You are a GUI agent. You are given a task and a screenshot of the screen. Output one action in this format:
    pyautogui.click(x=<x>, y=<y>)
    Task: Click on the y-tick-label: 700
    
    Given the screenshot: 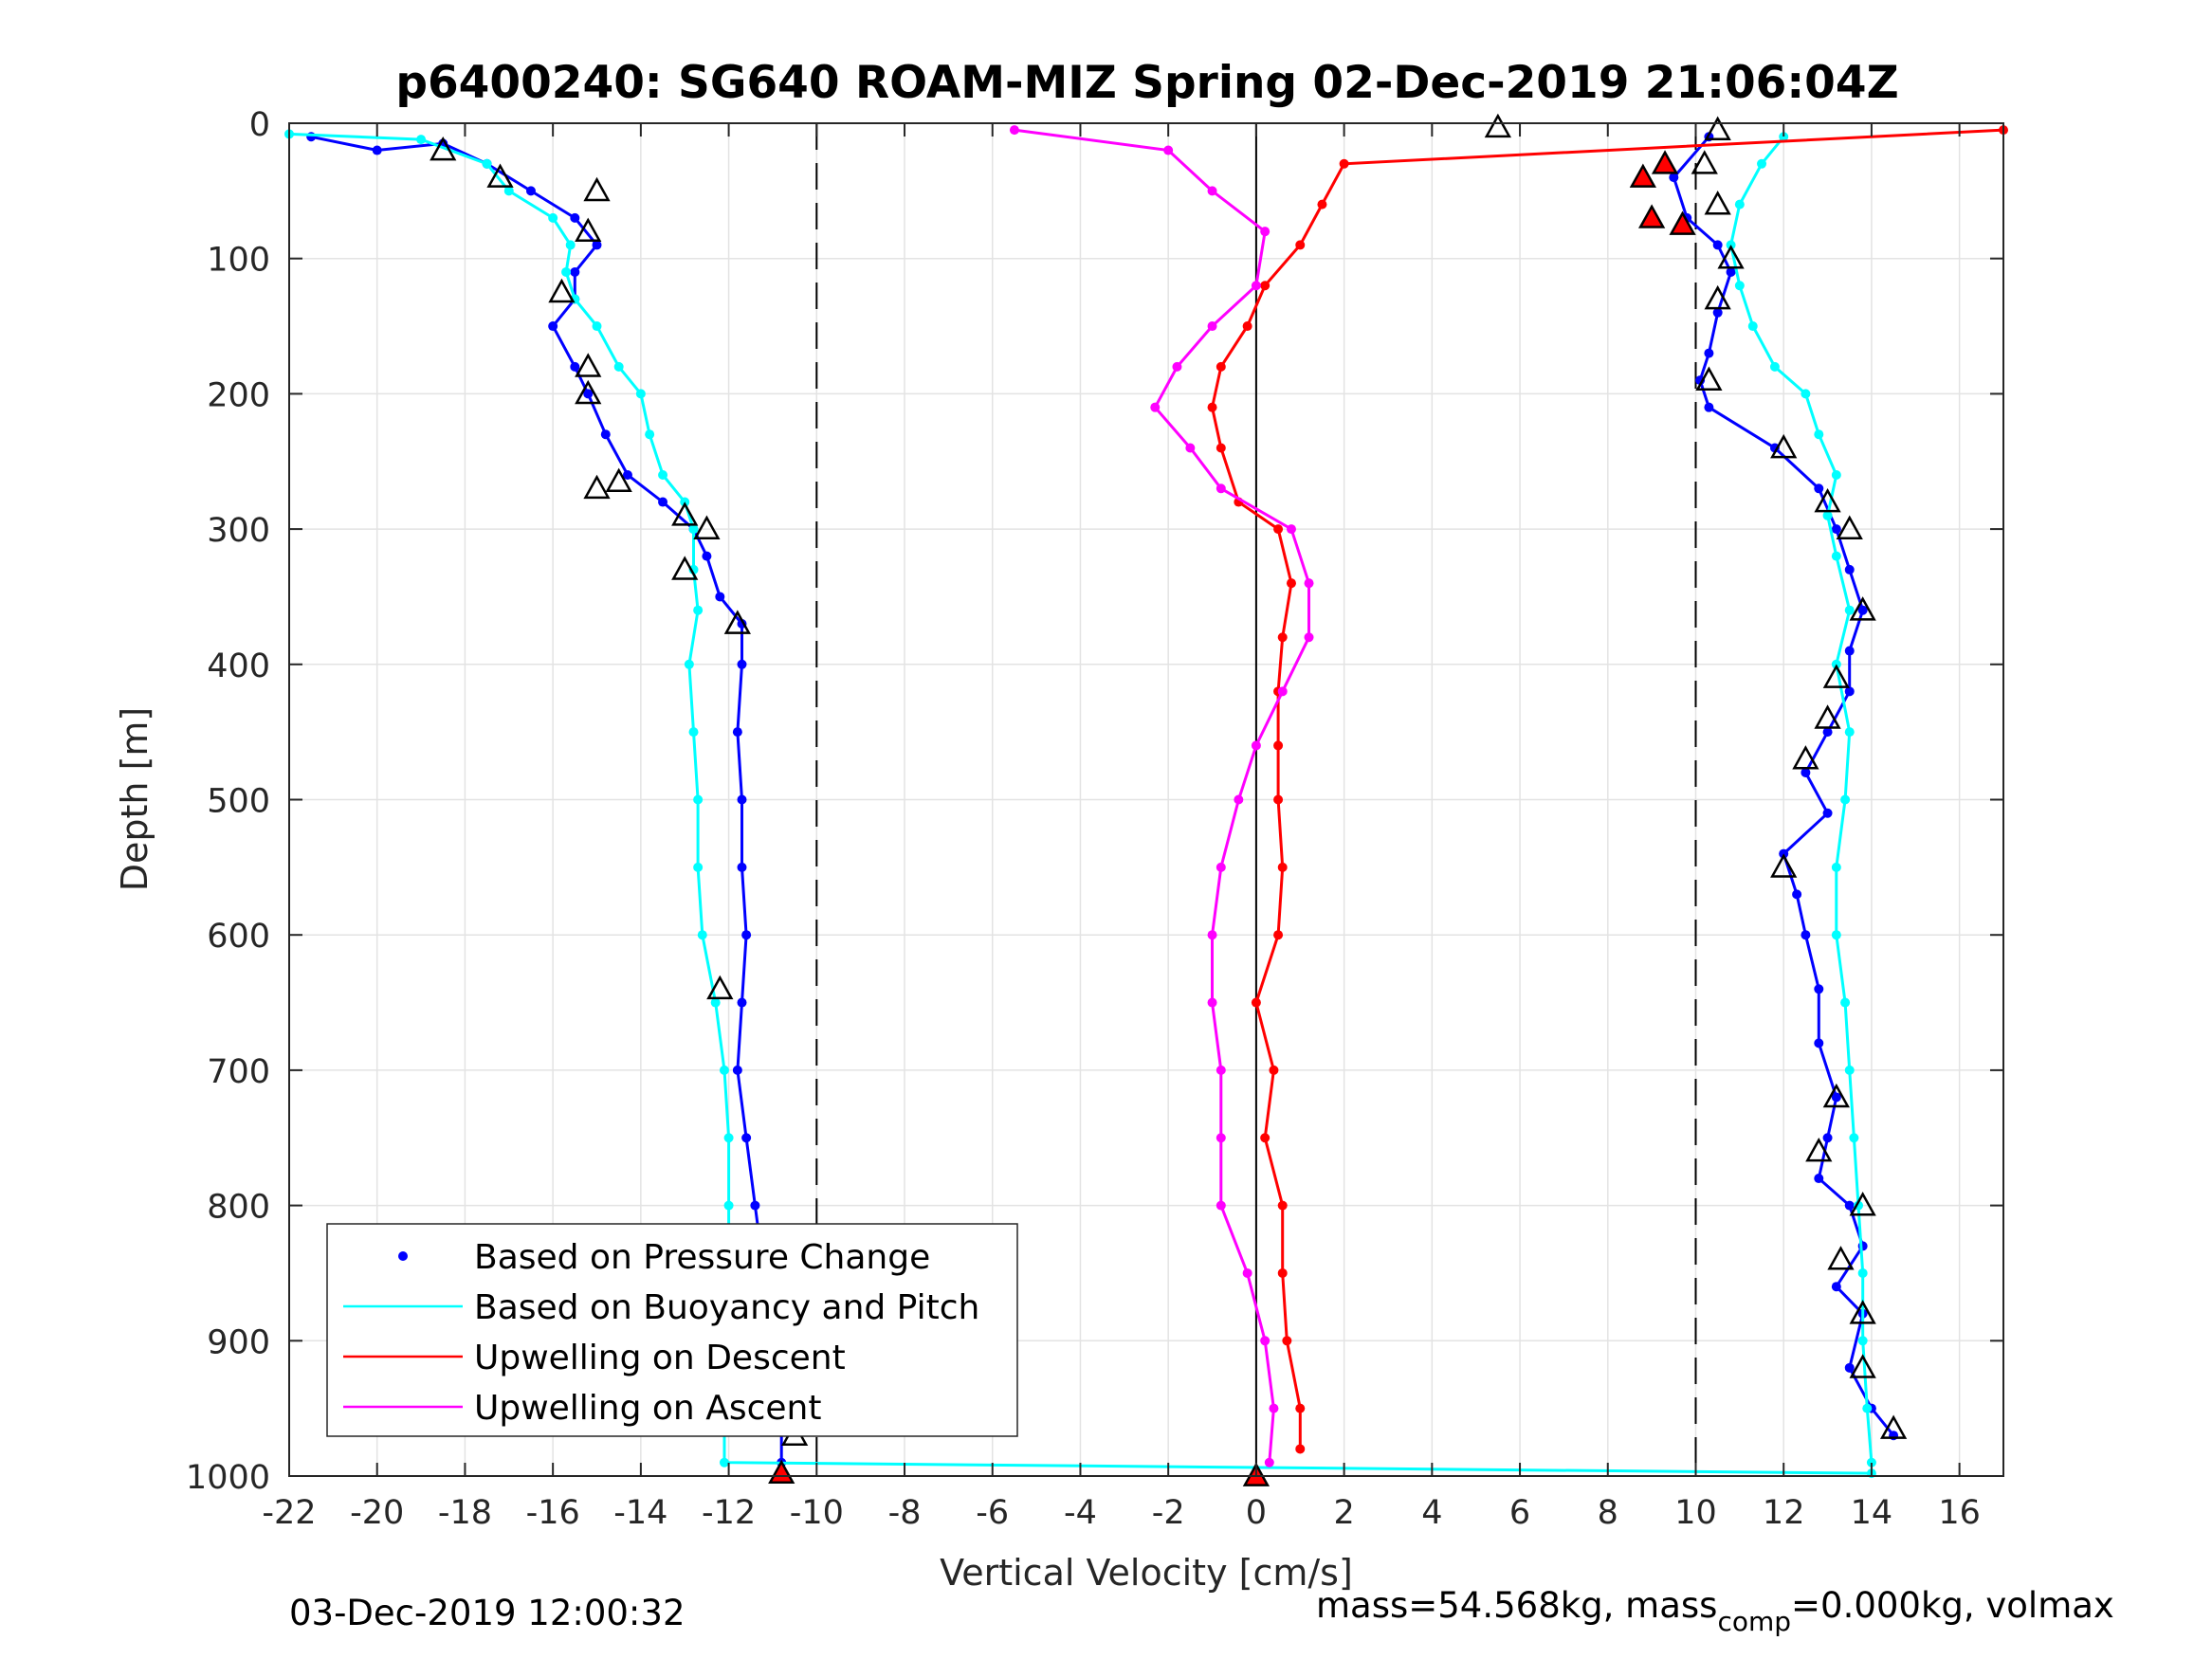 What is the action you would take?
    pyautogui.click(x=238, y=1072)
    